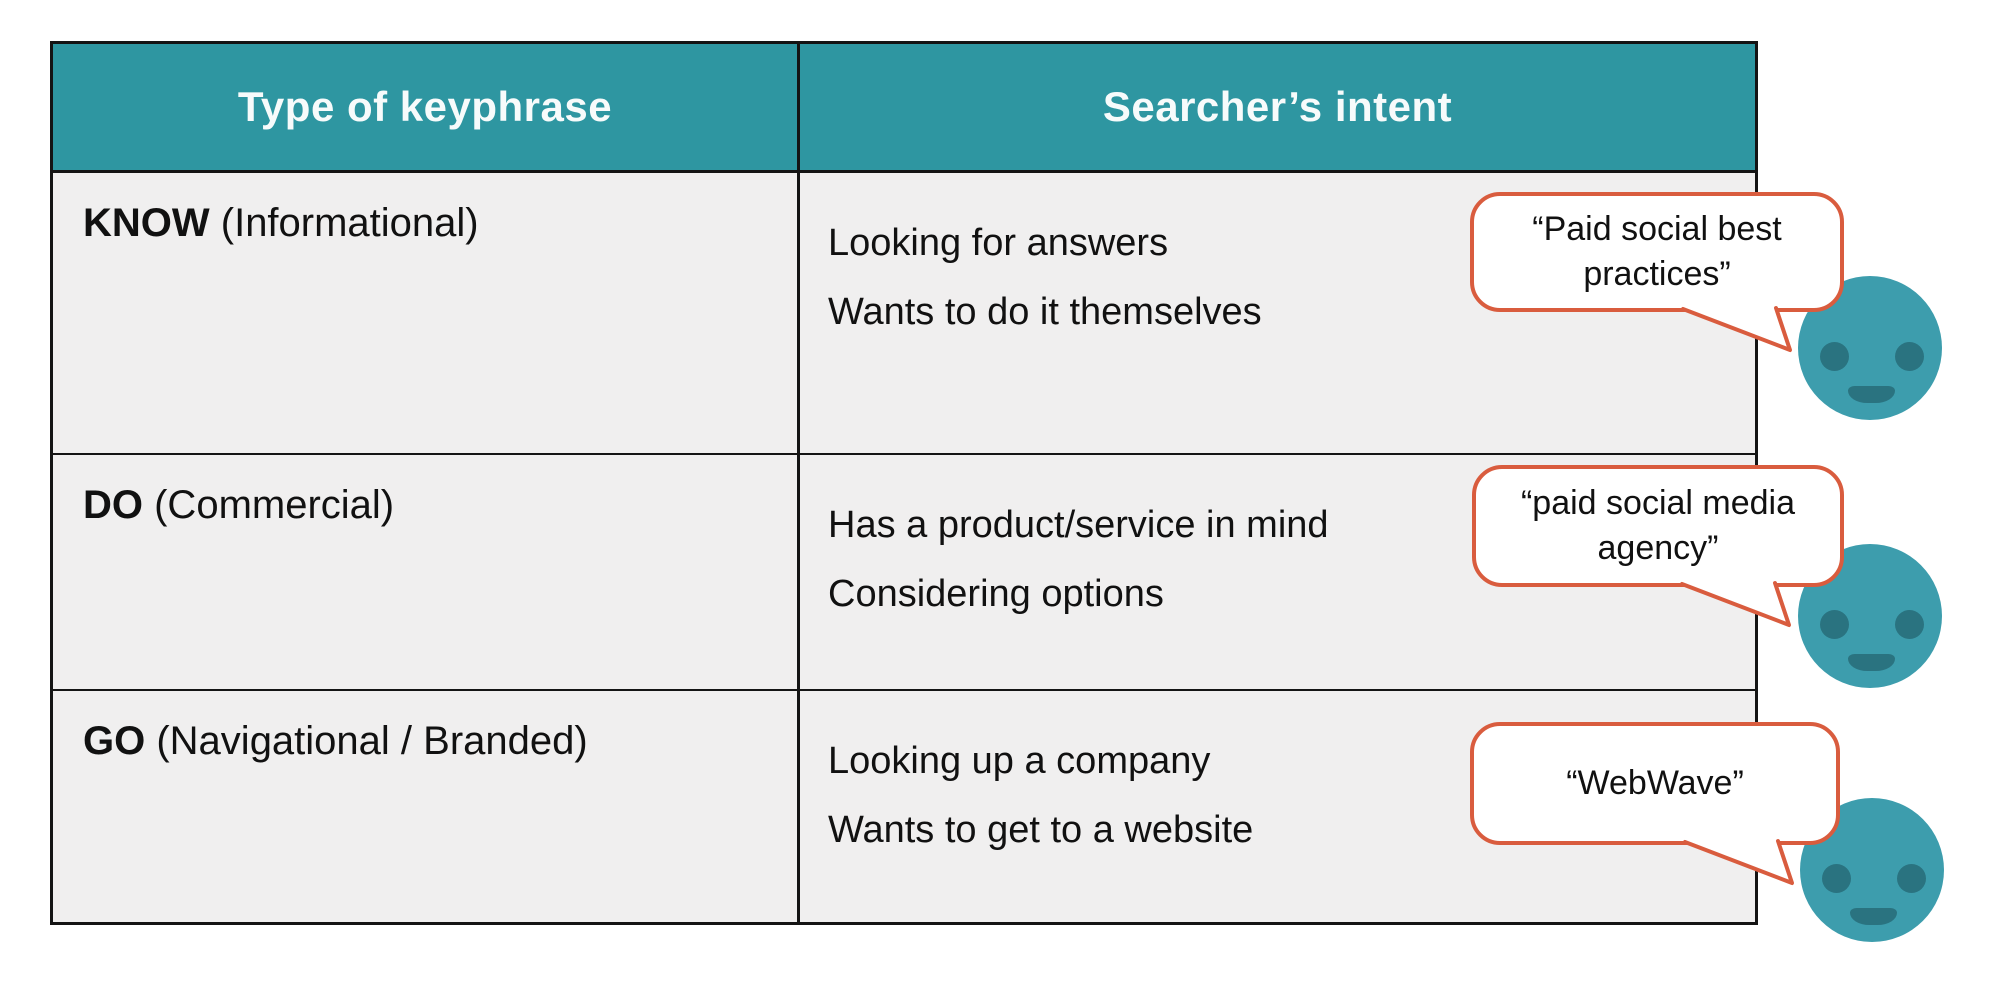 This screenshot has width=1999, height=999. What do you see at coordinates (1045, 312) in the screenshot?
I see `intent-line: Wants to do it themselves` at bounding box center [1045, 312].